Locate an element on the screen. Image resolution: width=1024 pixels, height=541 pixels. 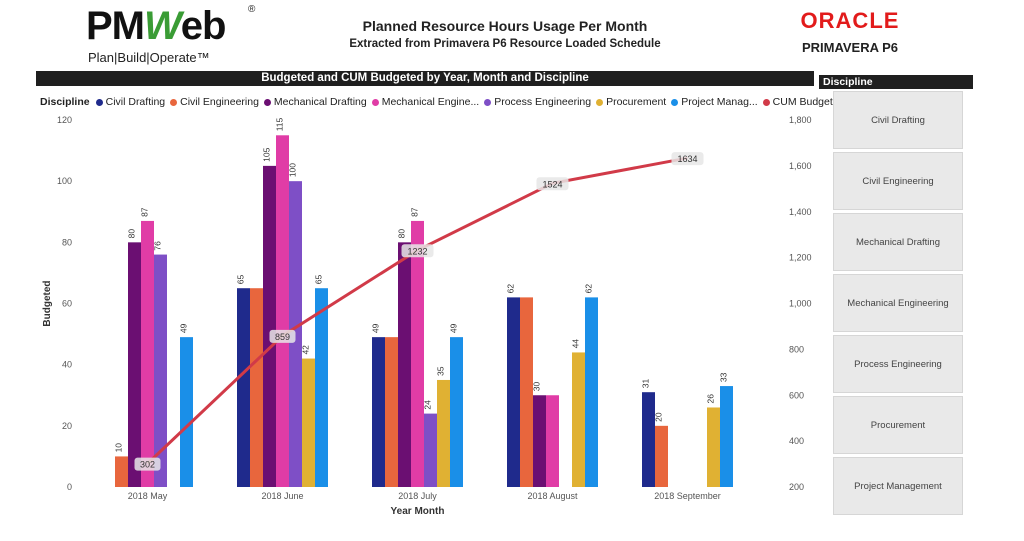
x-tick-label: 2018 August is located at coordinates (552, 496).